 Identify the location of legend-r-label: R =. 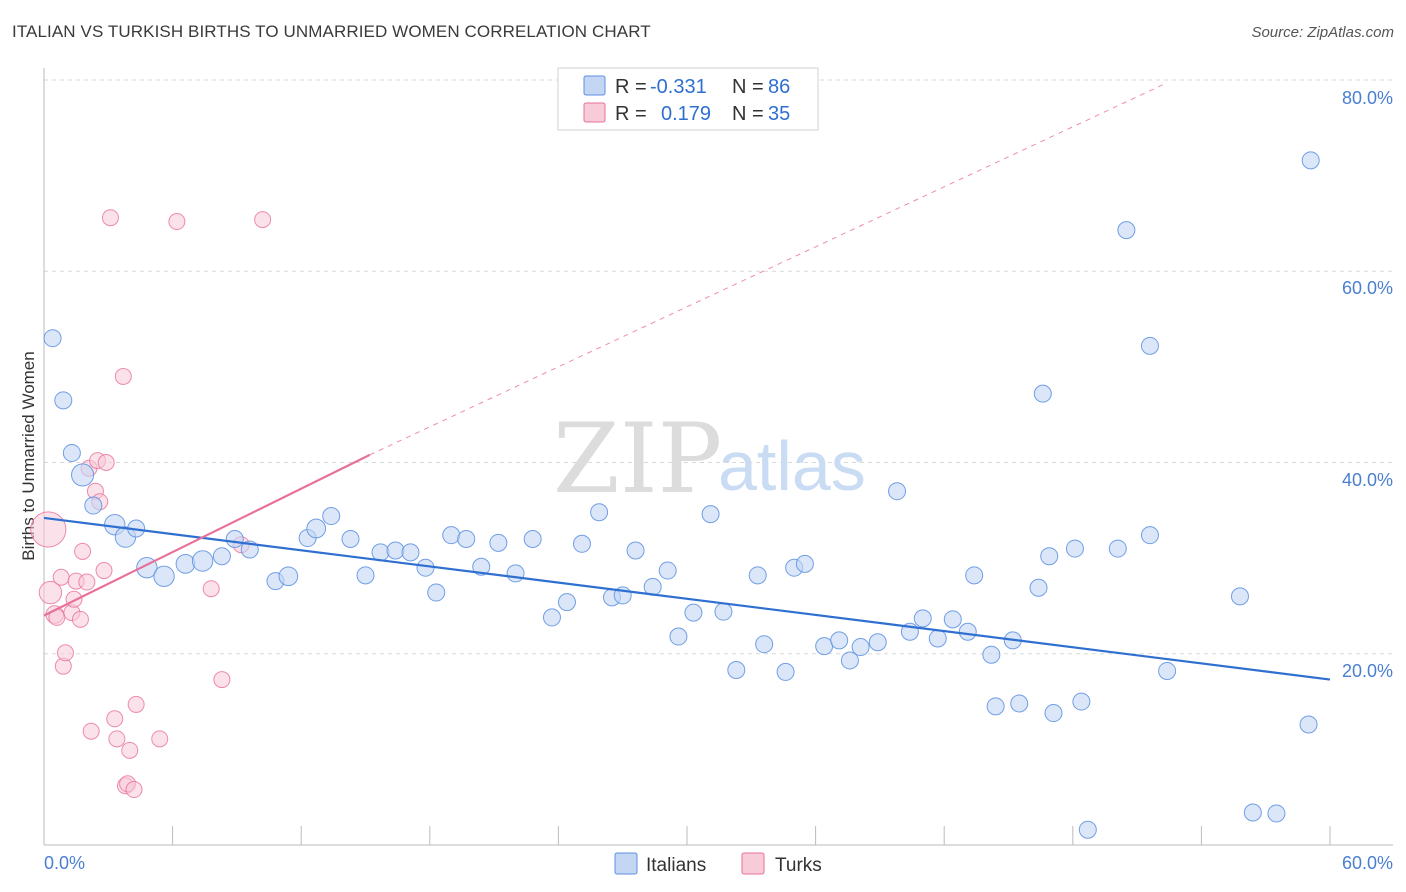
(631, 114).